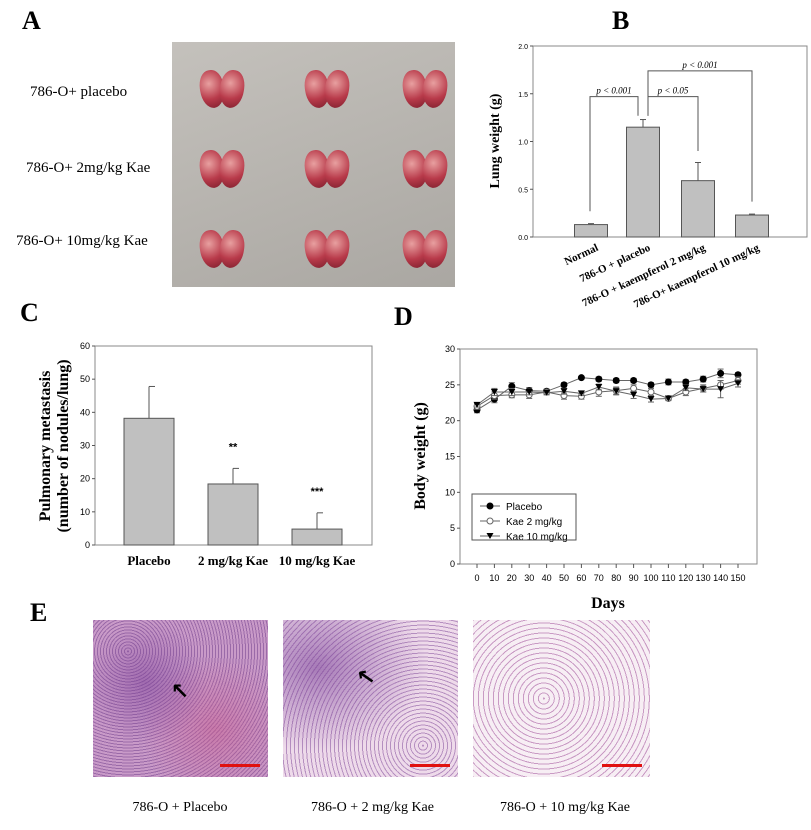 Image resolution: width=811 pixels, height=830 pixels. Describe the element at coordinates (537, 537) in the screenshot. I see `legend-label: Kae 10 mg/kg` at that location.